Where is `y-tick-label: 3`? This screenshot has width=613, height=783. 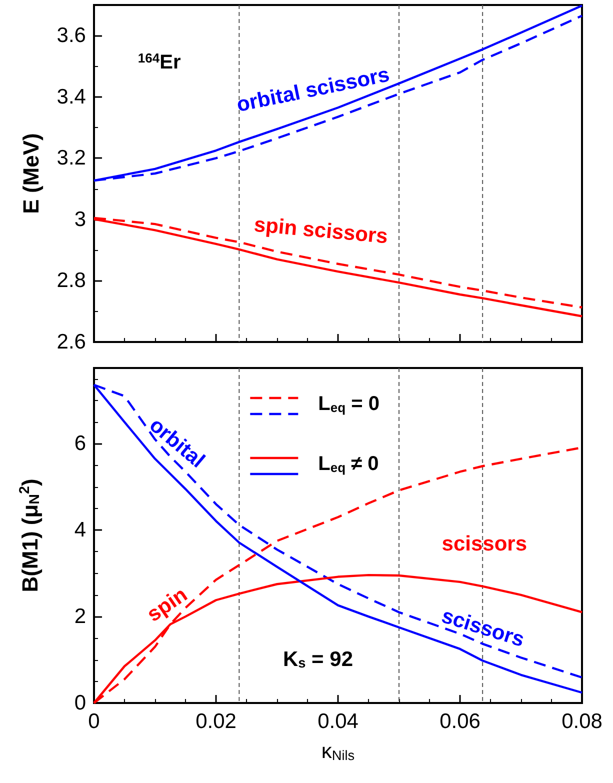
y-tick-label: 3 is located at coordinates (80, 219).